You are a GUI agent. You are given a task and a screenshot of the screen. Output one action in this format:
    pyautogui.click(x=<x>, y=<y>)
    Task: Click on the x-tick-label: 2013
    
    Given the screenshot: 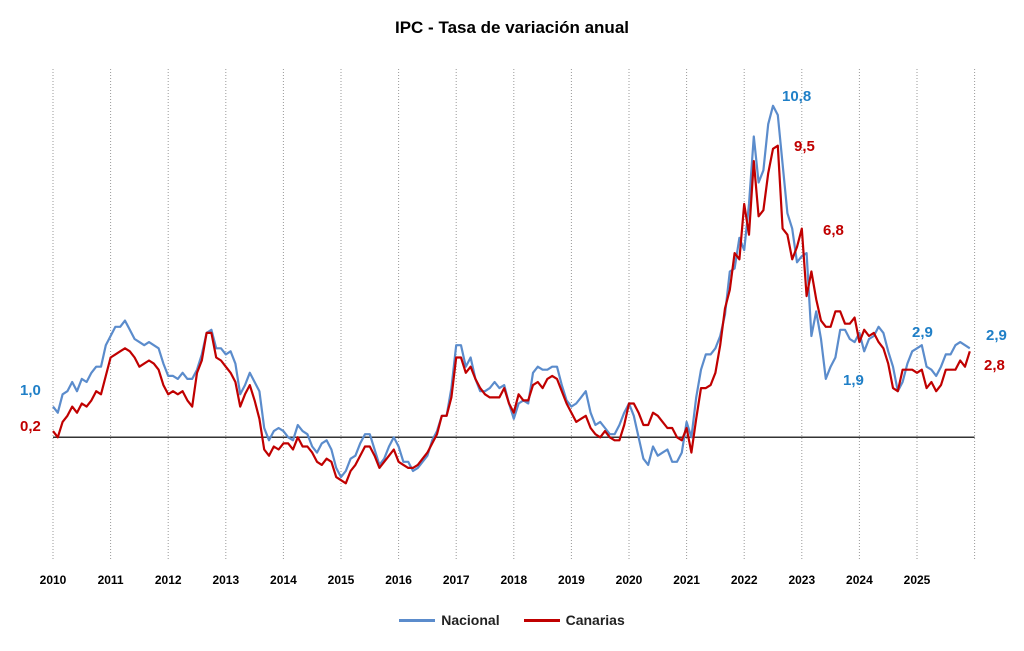 What is the action you would take?
    pyautogui.click(x=225, y=580)
    